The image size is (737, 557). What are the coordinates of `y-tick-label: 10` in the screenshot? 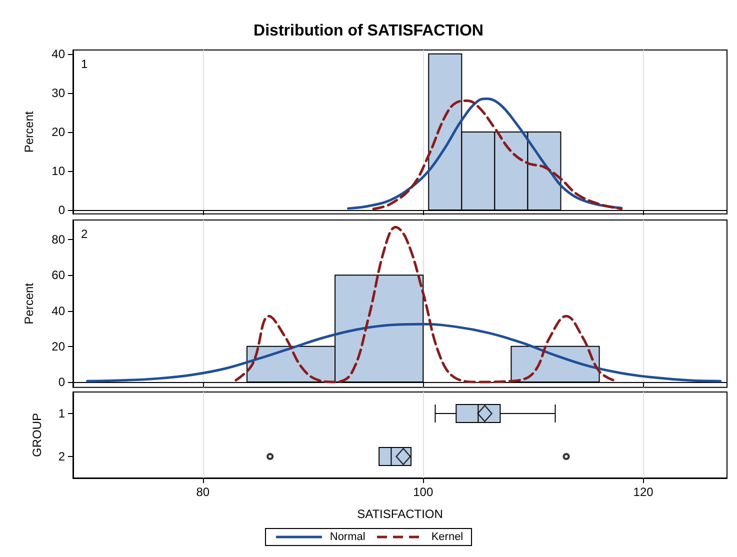 It's located at (59, 171).